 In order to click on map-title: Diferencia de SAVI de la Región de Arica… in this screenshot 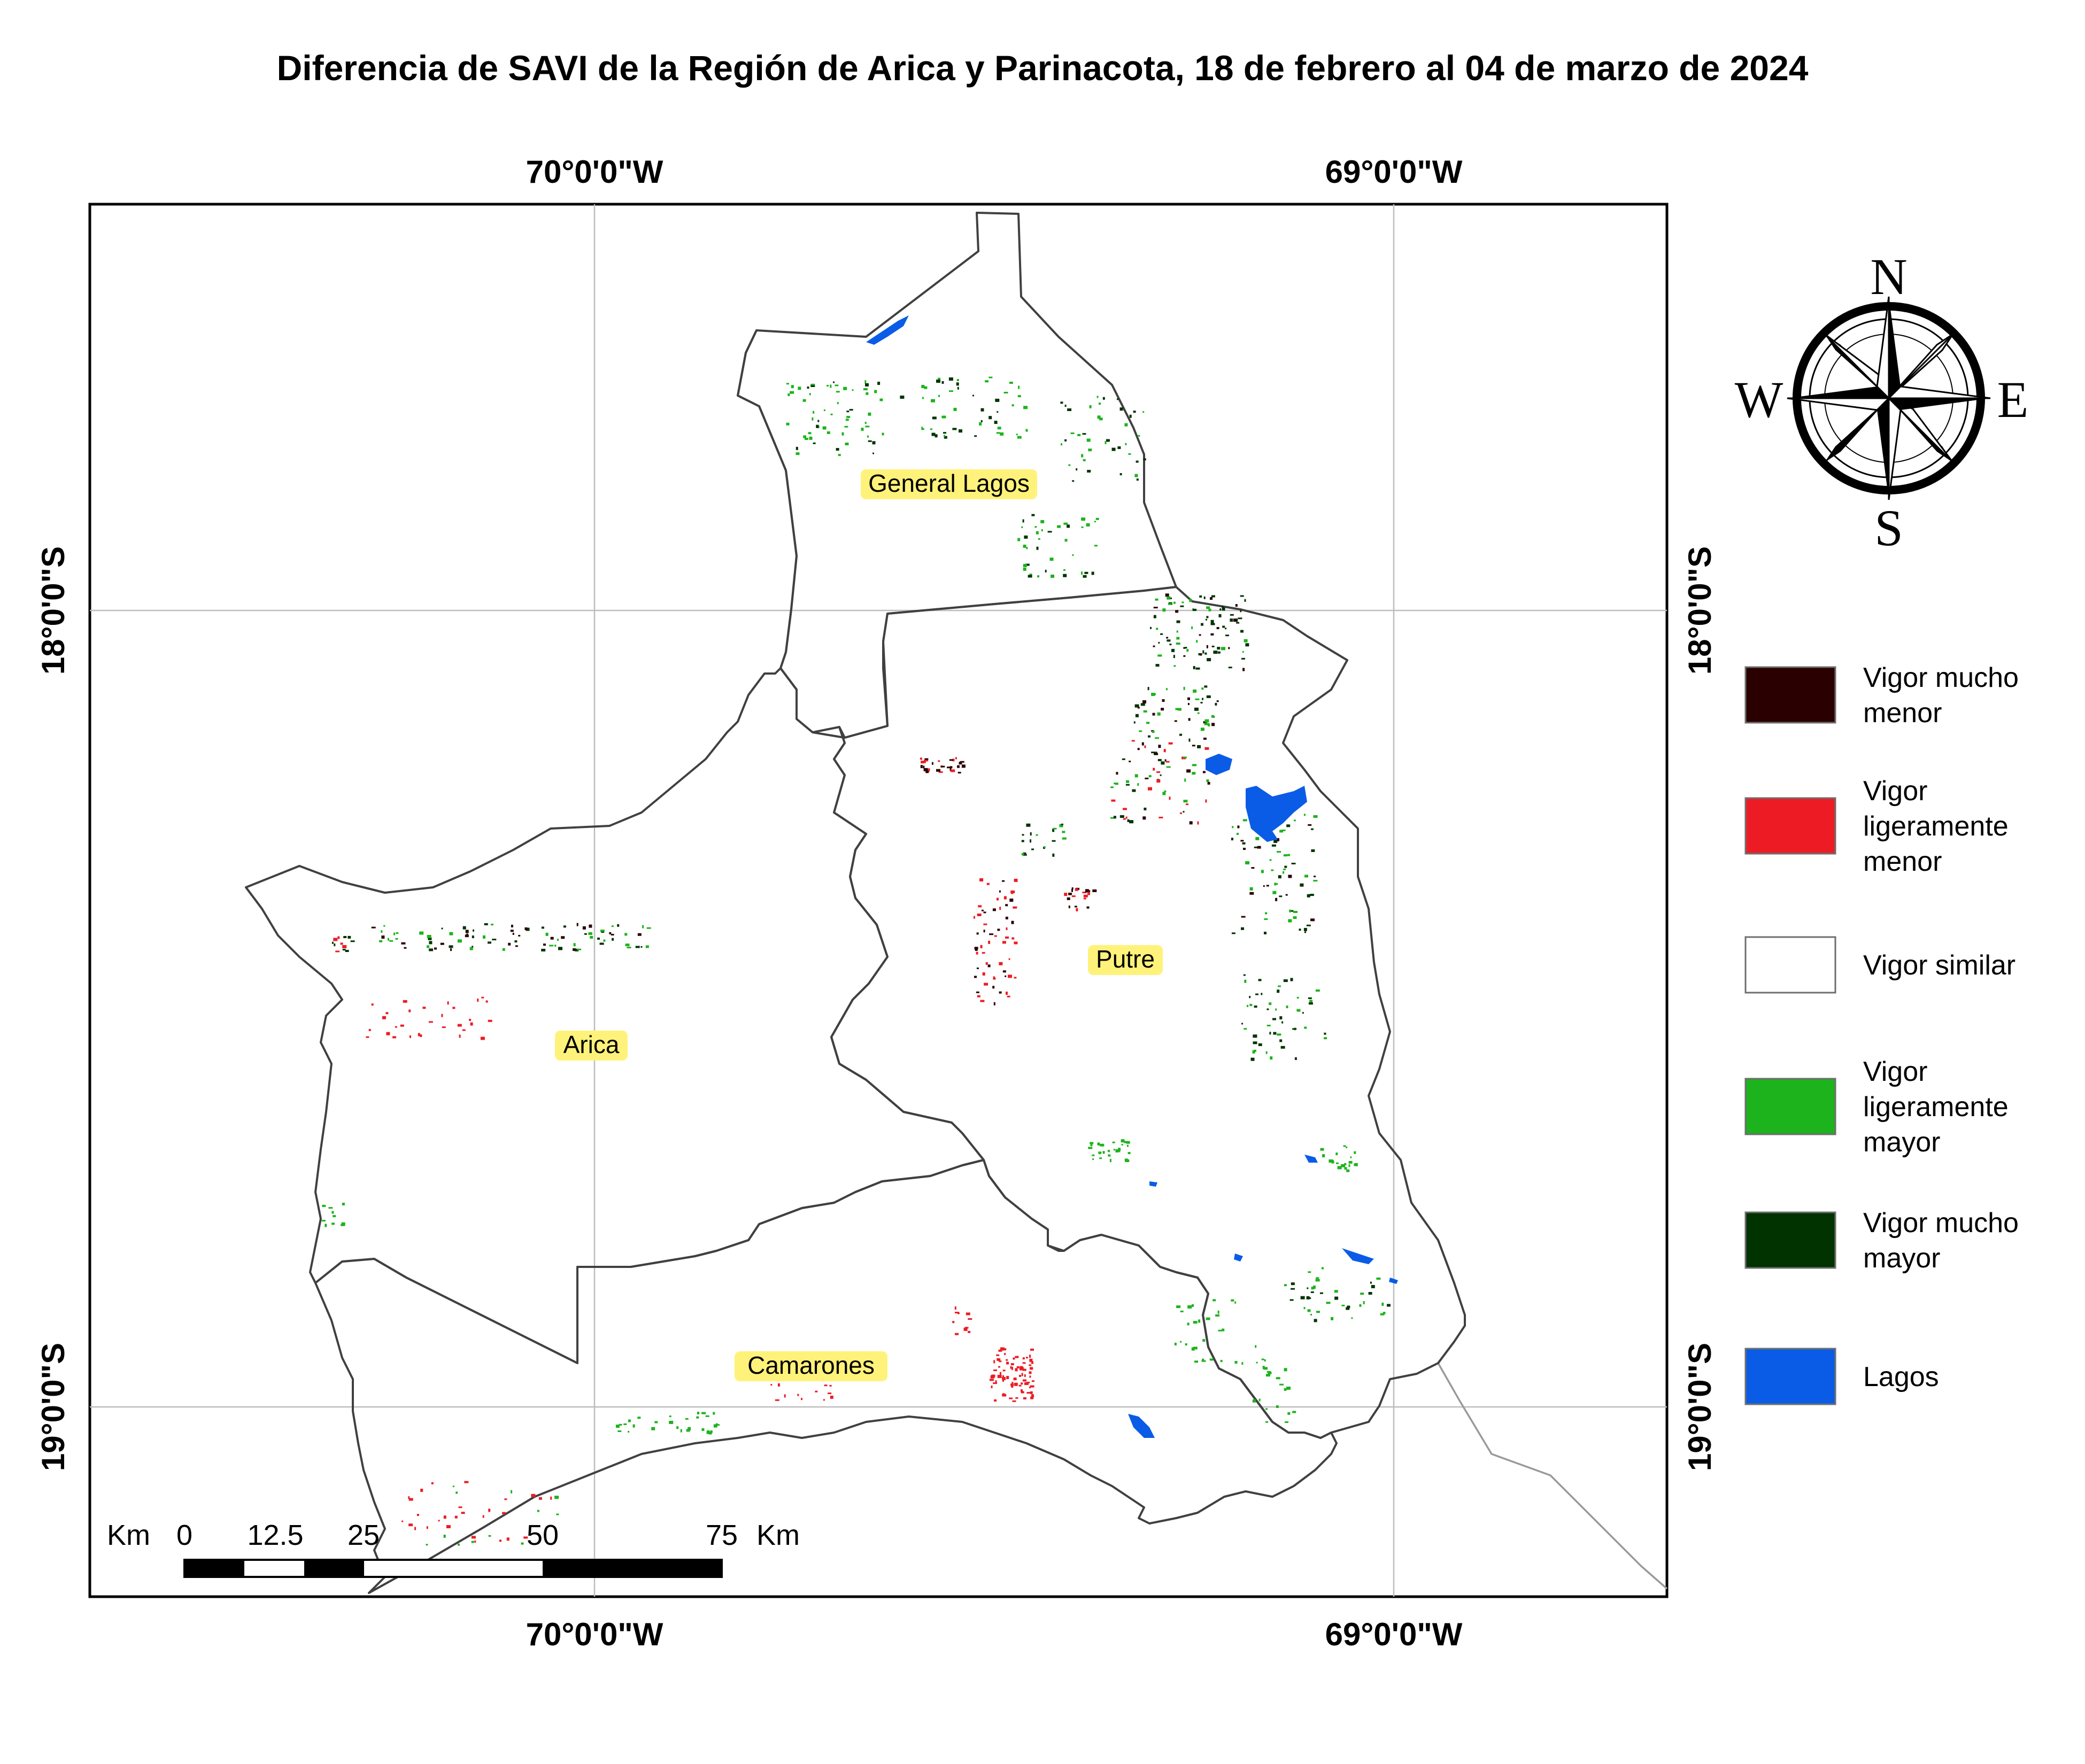, I will do `click(1043, 68)`.